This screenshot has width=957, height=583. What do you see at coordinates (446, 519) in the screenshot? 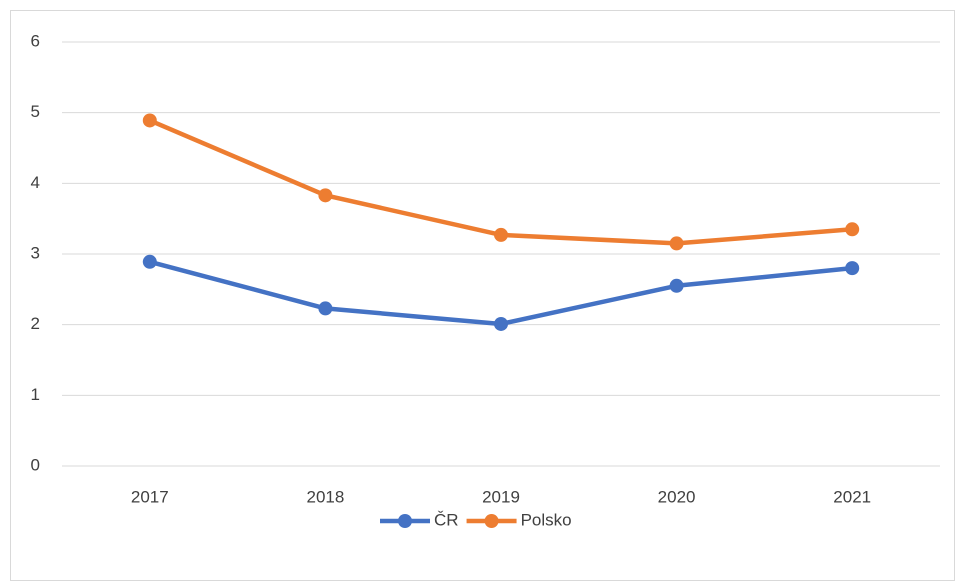
I see `legend-label: ČR` at bounding box center [446, 519].